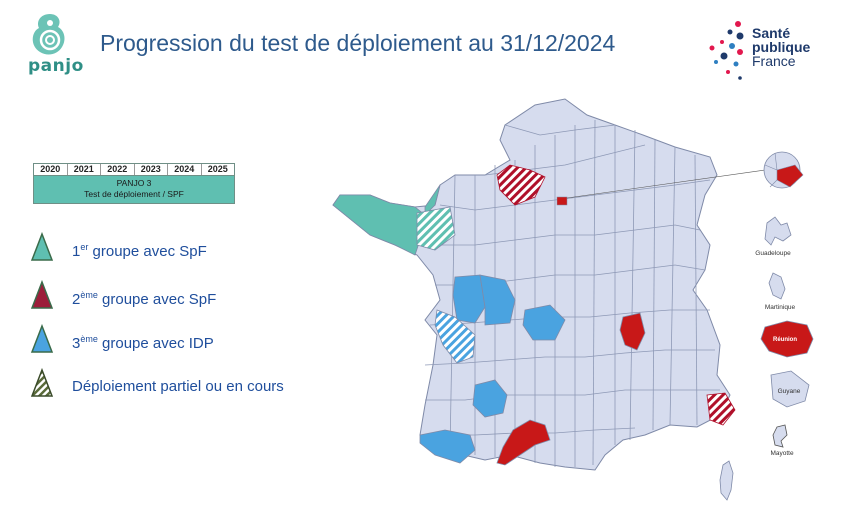 The height and width of the screenshot is (527, 857). I want to click on label-guyane: Guyane, so click(789, 391).